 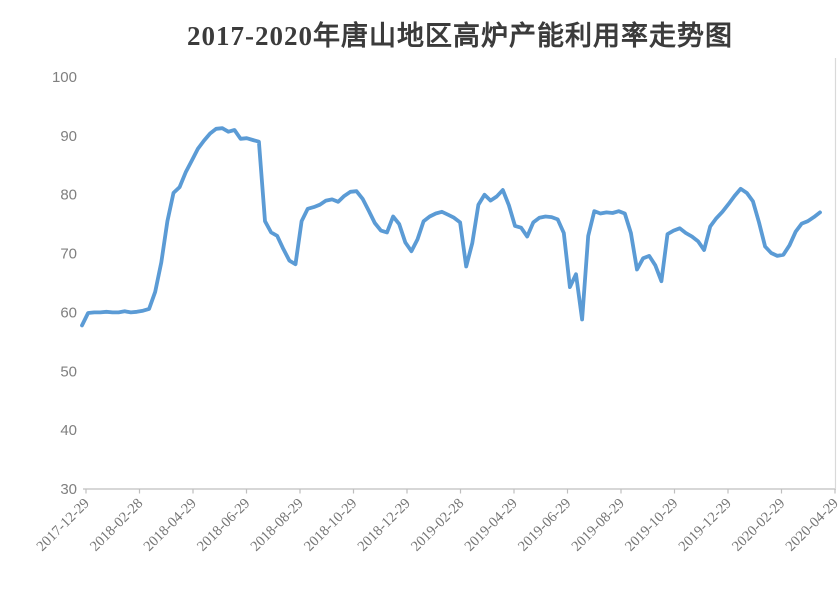 What do you see at coordinates (64, 77) in the screenshot?
I see `y-axis-label: 100` at bounding box center [64, 77].